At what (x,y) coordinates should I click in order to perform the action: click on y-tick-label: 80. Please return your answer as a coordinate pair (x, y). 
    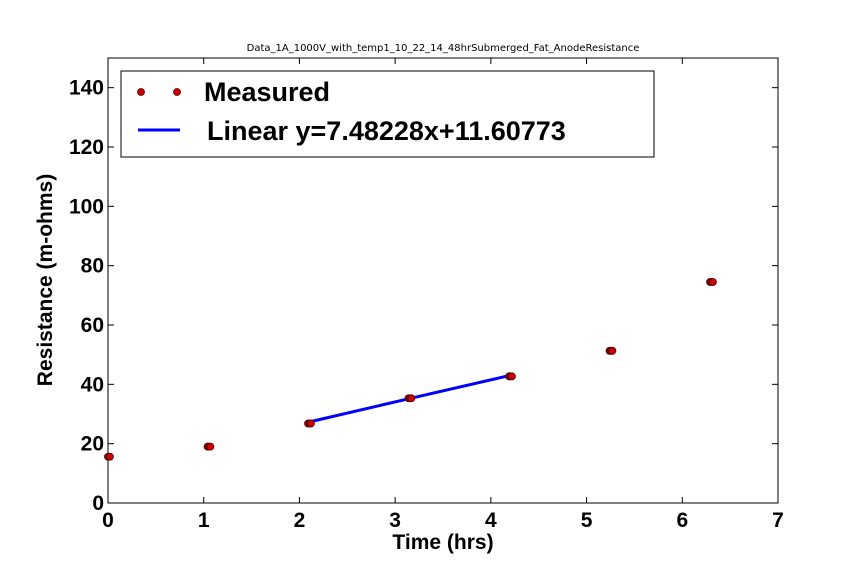
    Looking at the image, I should click on (92, 266).